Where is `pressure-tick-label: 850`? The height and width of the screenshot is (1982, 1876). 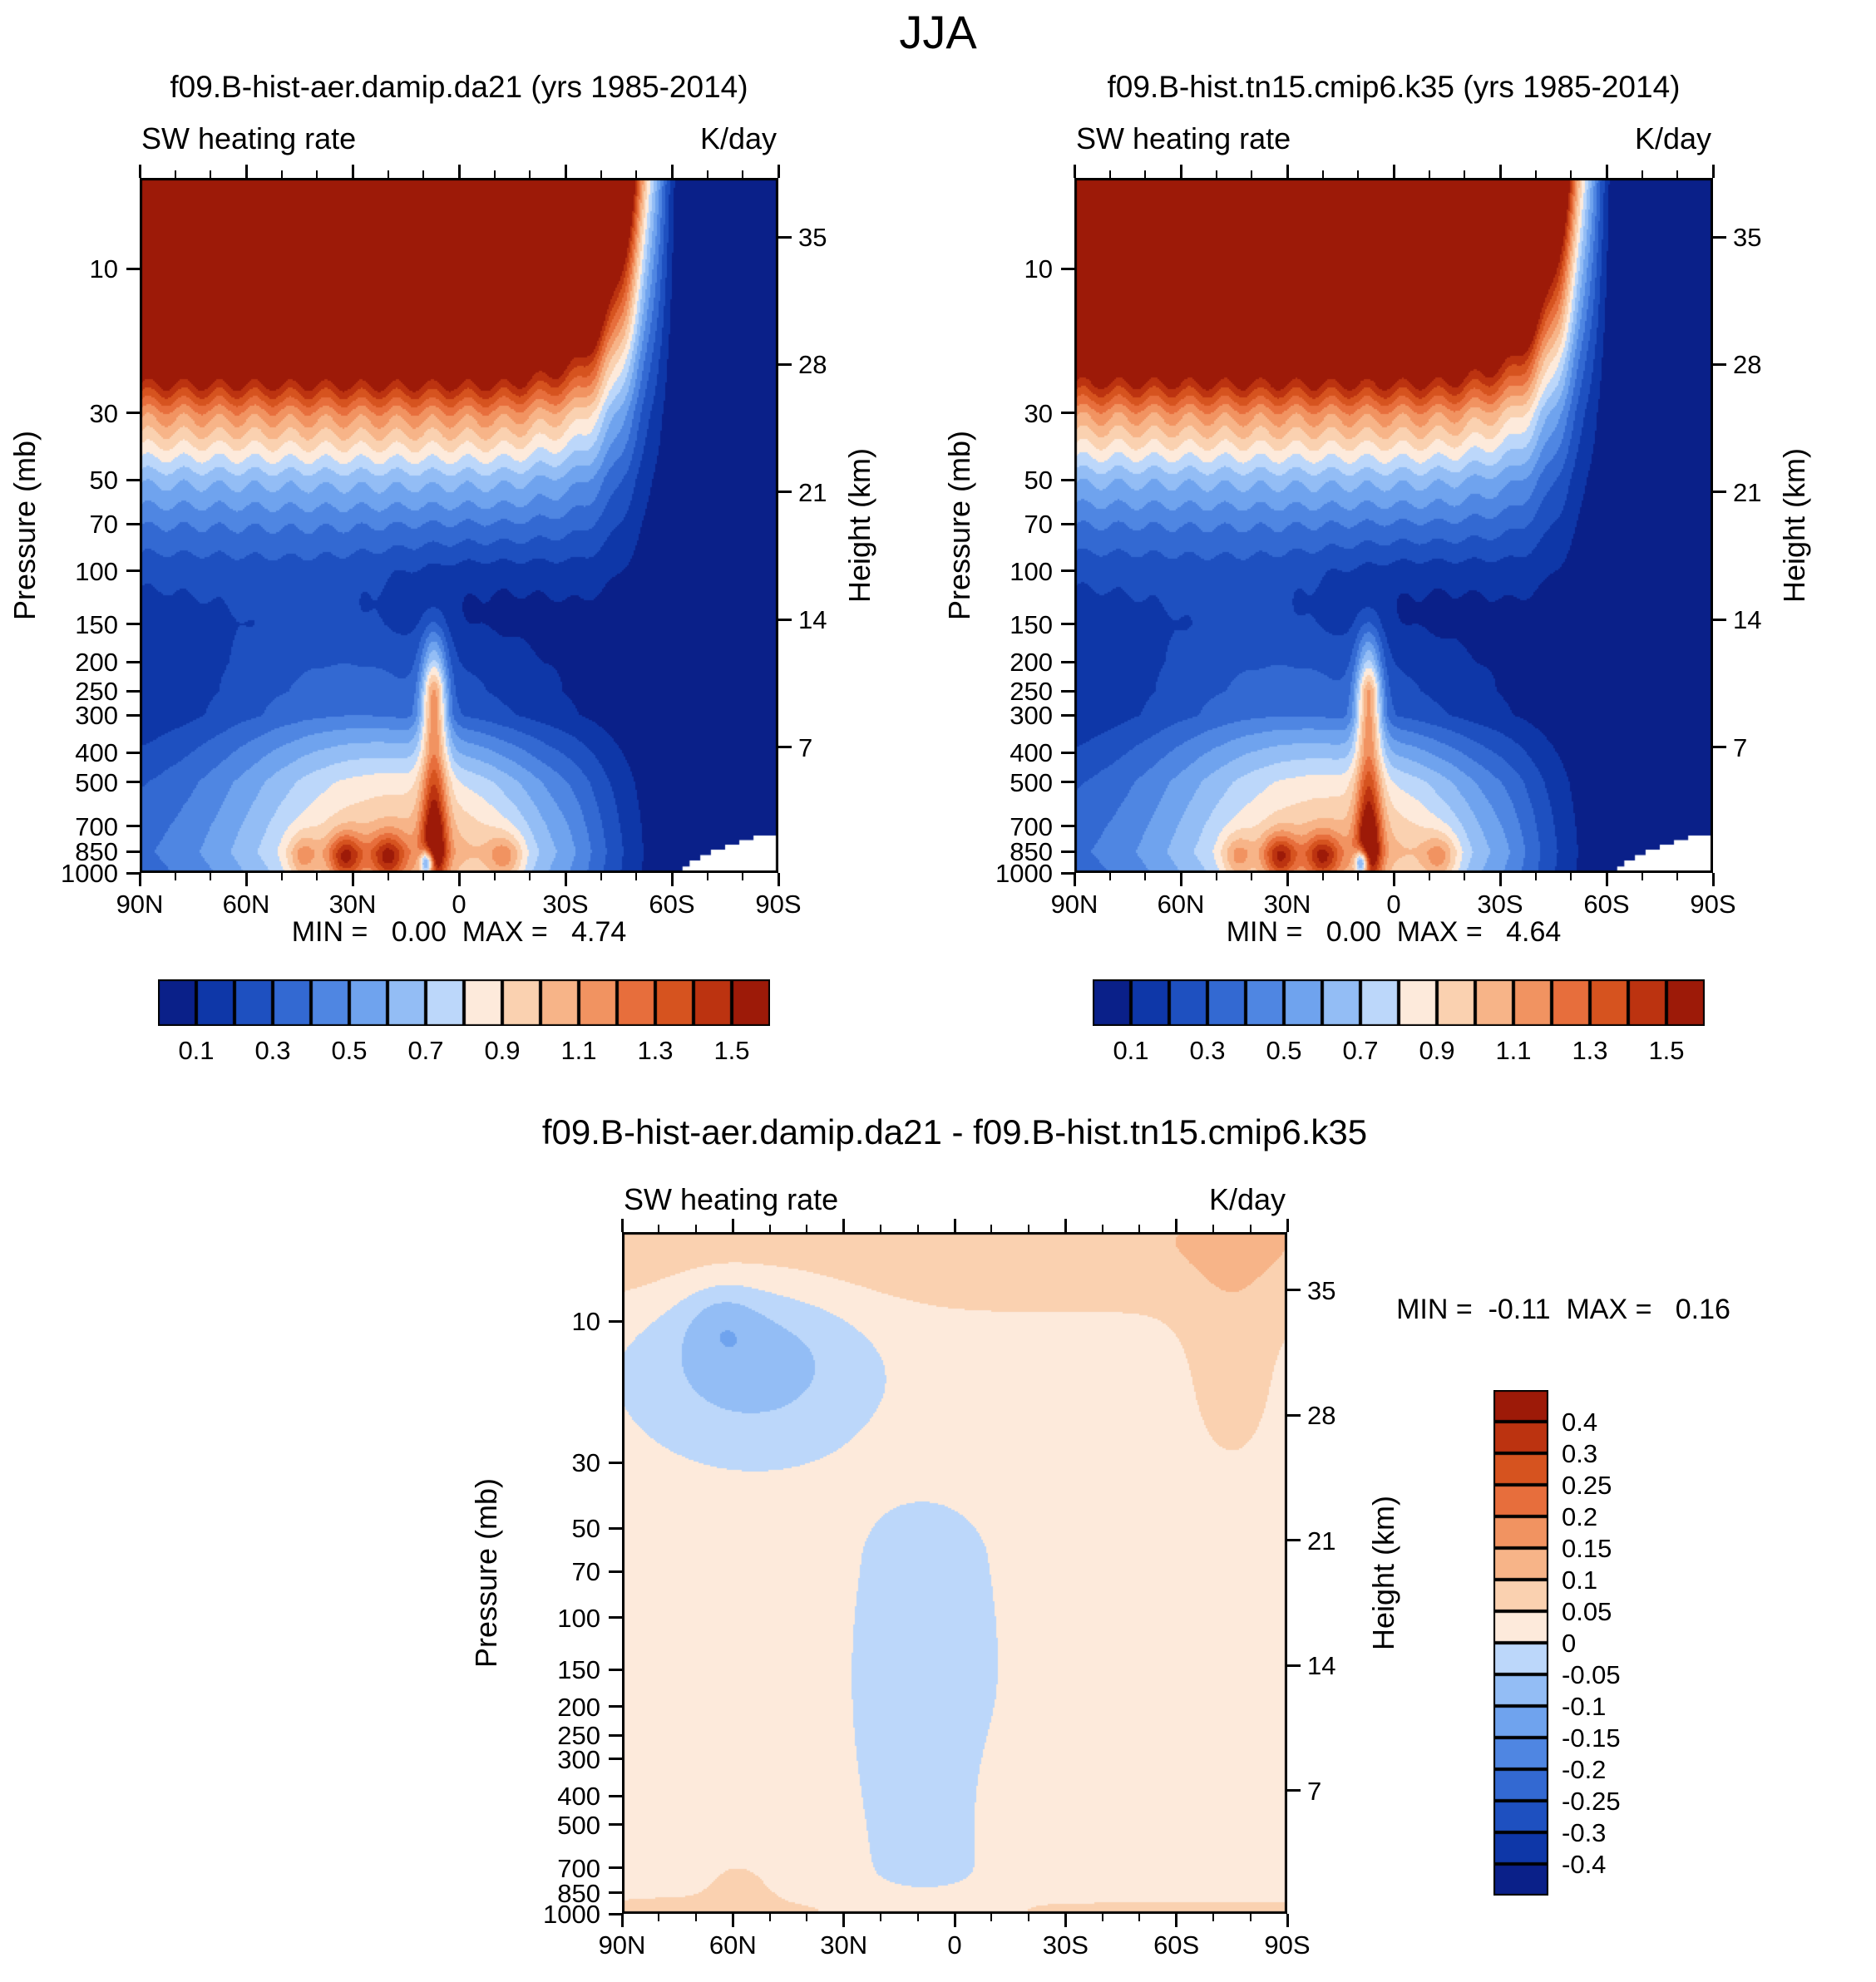
pressure-tick-label: 850 is located at coordinates (97, 852).